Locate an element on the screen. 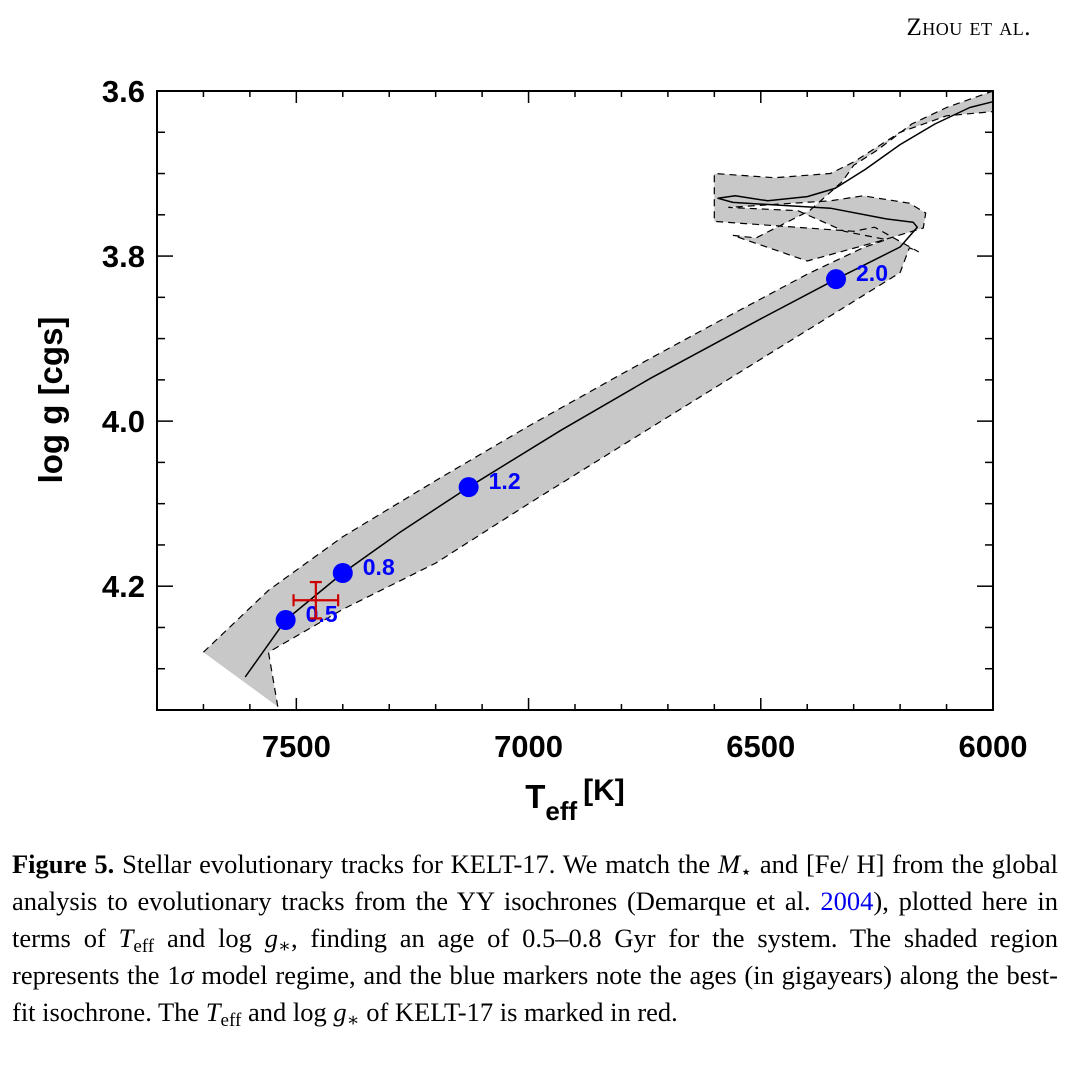 This screenshot has width=1071, height=1081. caption-text: ), plotted here in terms of is located at coordinates (535, 919).